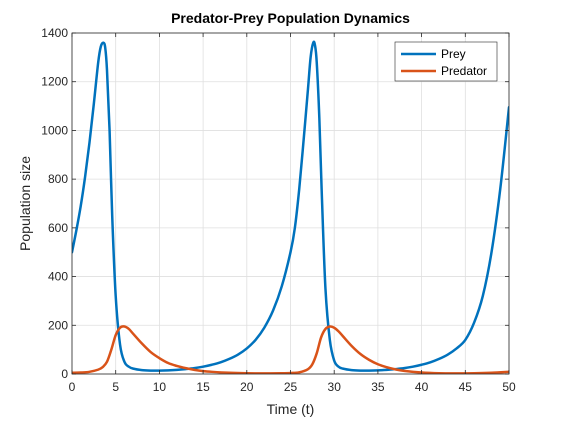  Describe the element at coordinates (291, 409) in the screenshot. I see `x-axis-title: Time (t)` at that location.